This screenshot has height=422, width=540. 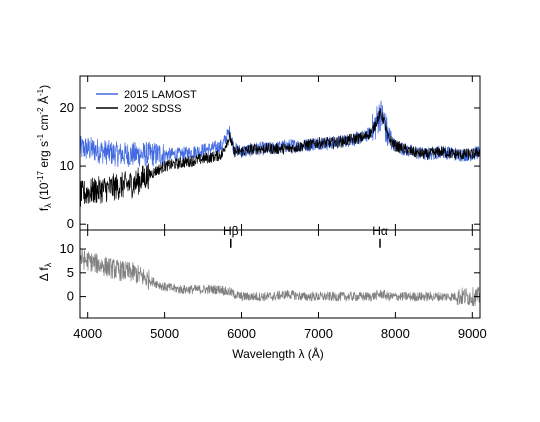 What do you see at coordinates (40, 176) in the screenshot?
I see `top-ylabel-exp1: -17` at bounding box center [40, 176].